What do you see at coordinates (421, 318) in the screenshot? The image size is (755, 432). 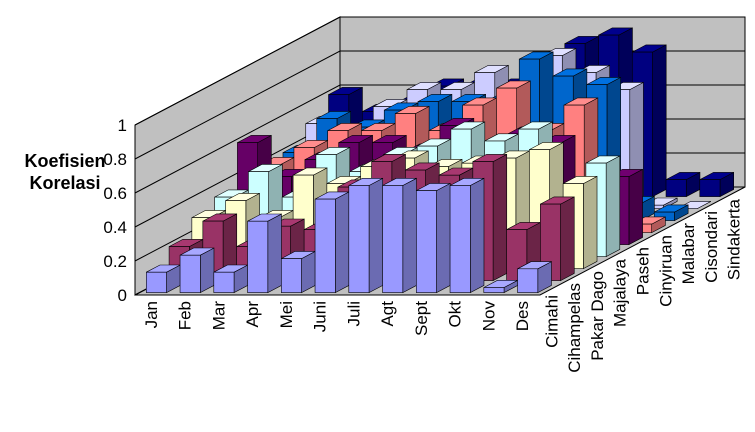 I see `x-tick-label: Sept` at bounding box center [421, 318].